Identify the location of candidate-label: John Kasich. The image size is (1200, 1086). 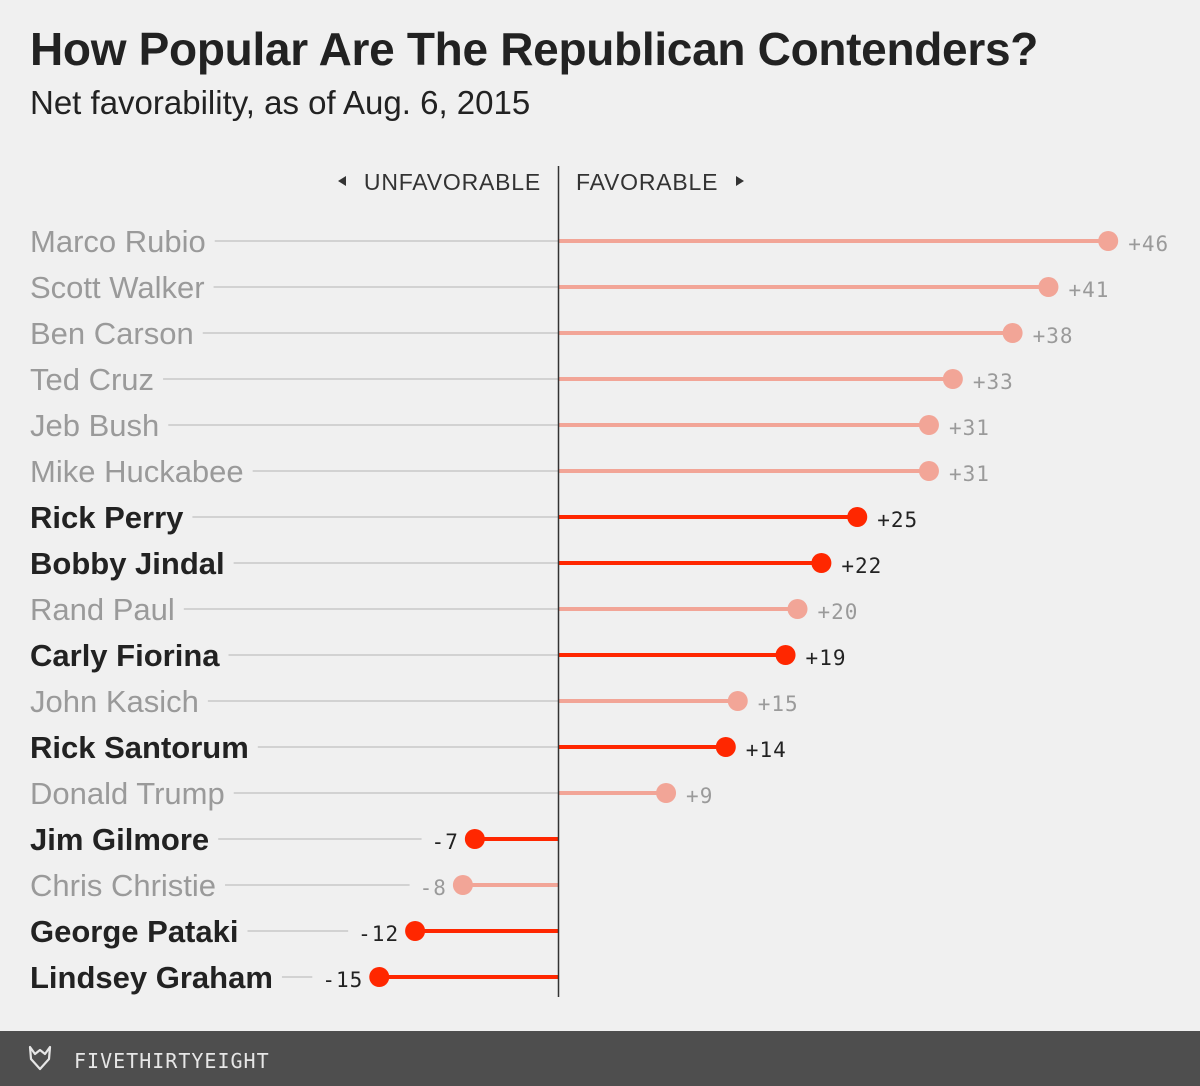
(114, 701).